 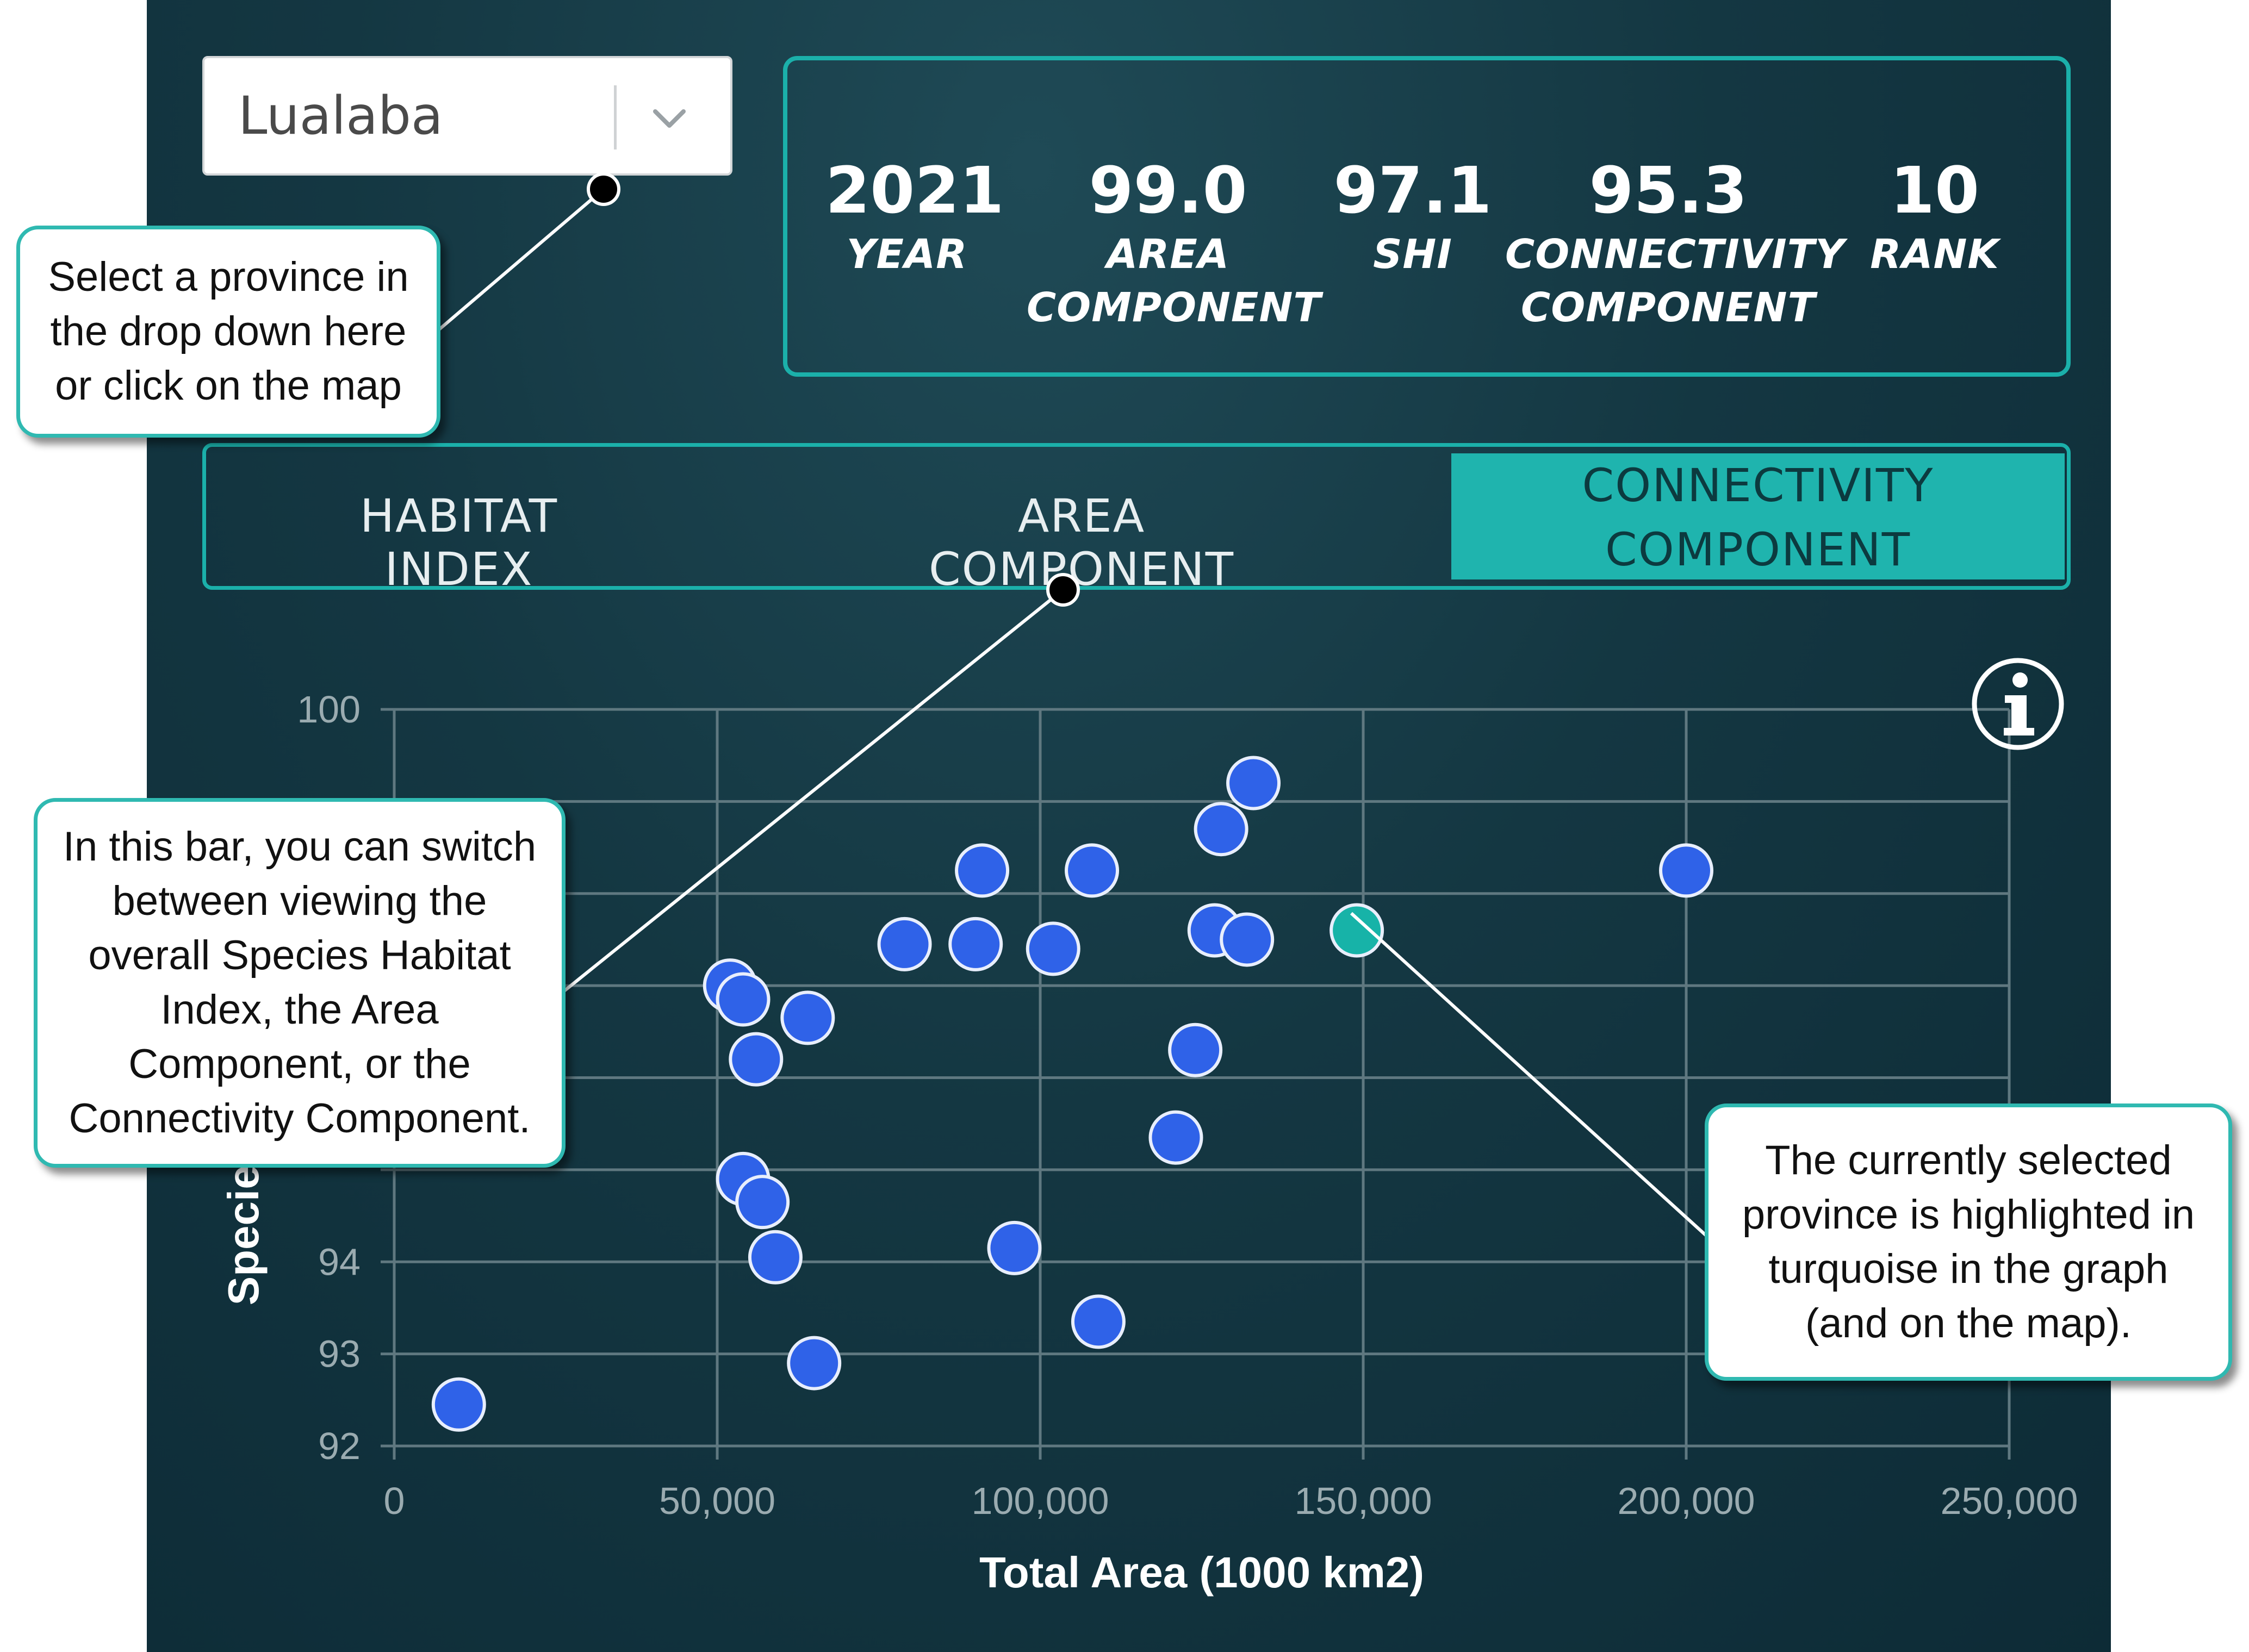 What do you see at coordinates (615, 117) in the screenshot?
I see `dropdown-separator` at bounding box center [615, 117].